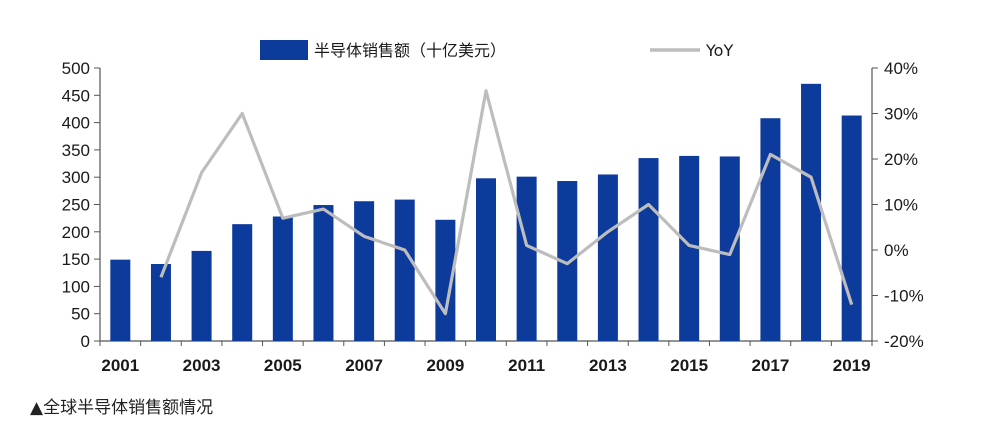 The height and width of the screenshot is (429, 1000). What do you see at coordinates (284, 50) in the screenshot?
I see `legend-swatch-bar` at bounding box center [284, 50].